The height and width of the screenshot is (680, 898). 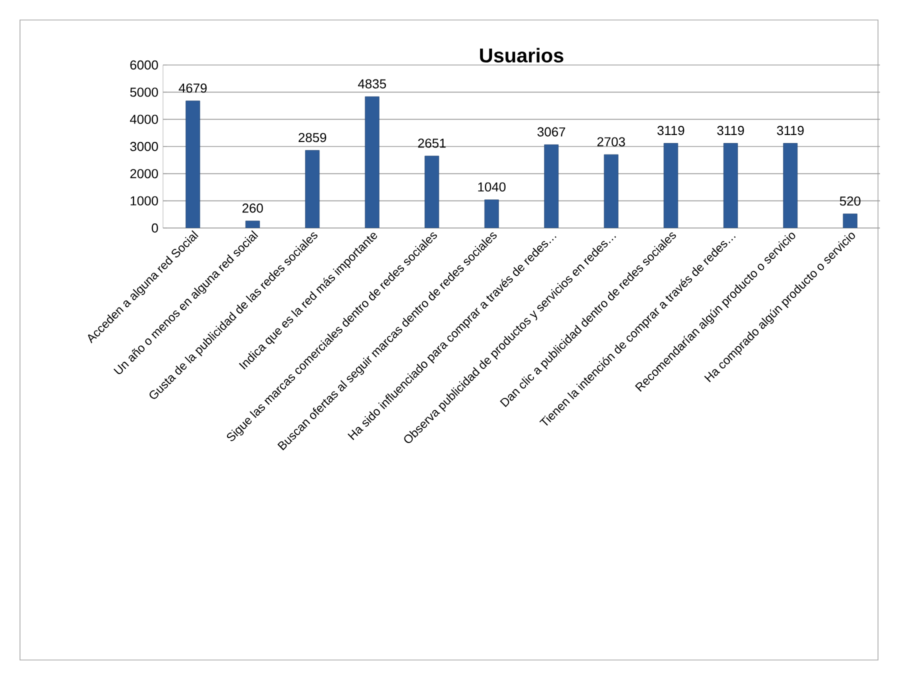 I want to click on data-label: 2651, so click(x=432, y=143).